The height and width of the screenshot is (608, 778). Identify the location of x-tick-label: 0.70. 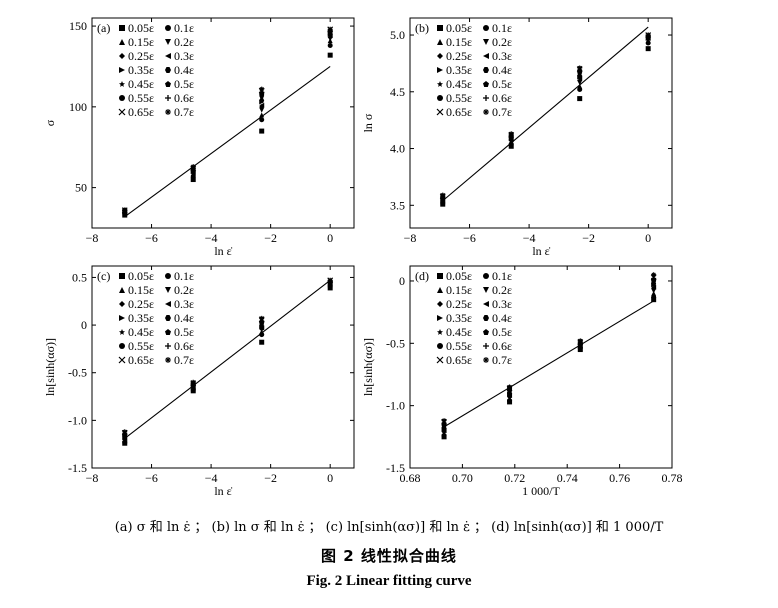
(462, 478).